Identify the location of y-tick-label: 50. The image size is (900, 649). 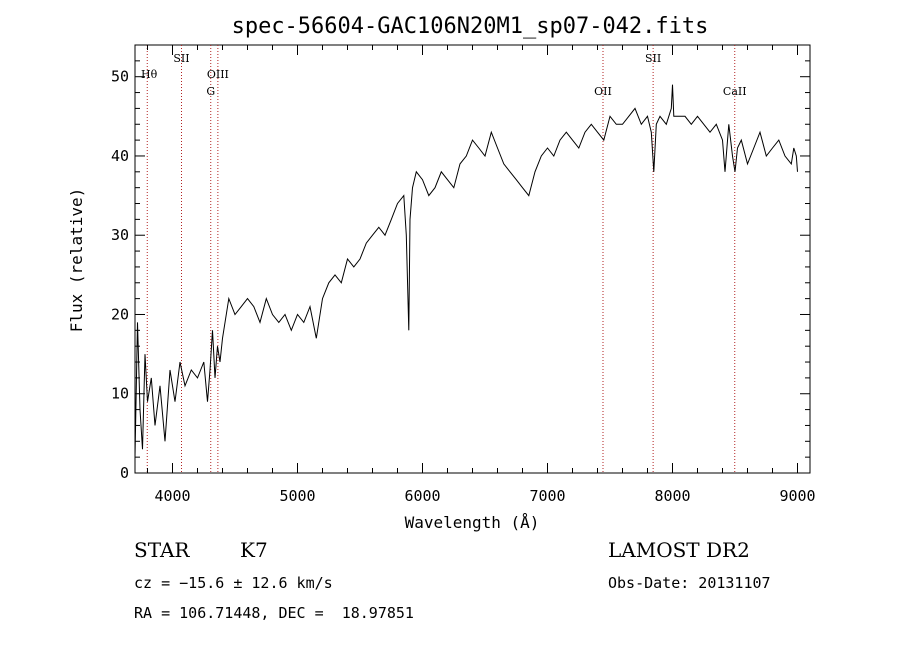
(120, 77).